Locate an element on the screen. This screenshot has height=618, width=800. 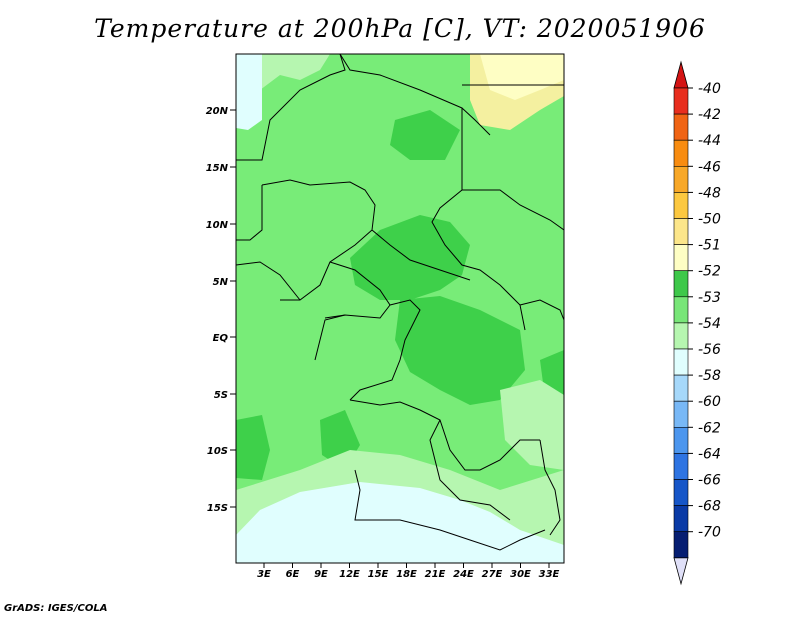
lat-label: 15N is located at coordinates (217, 168).